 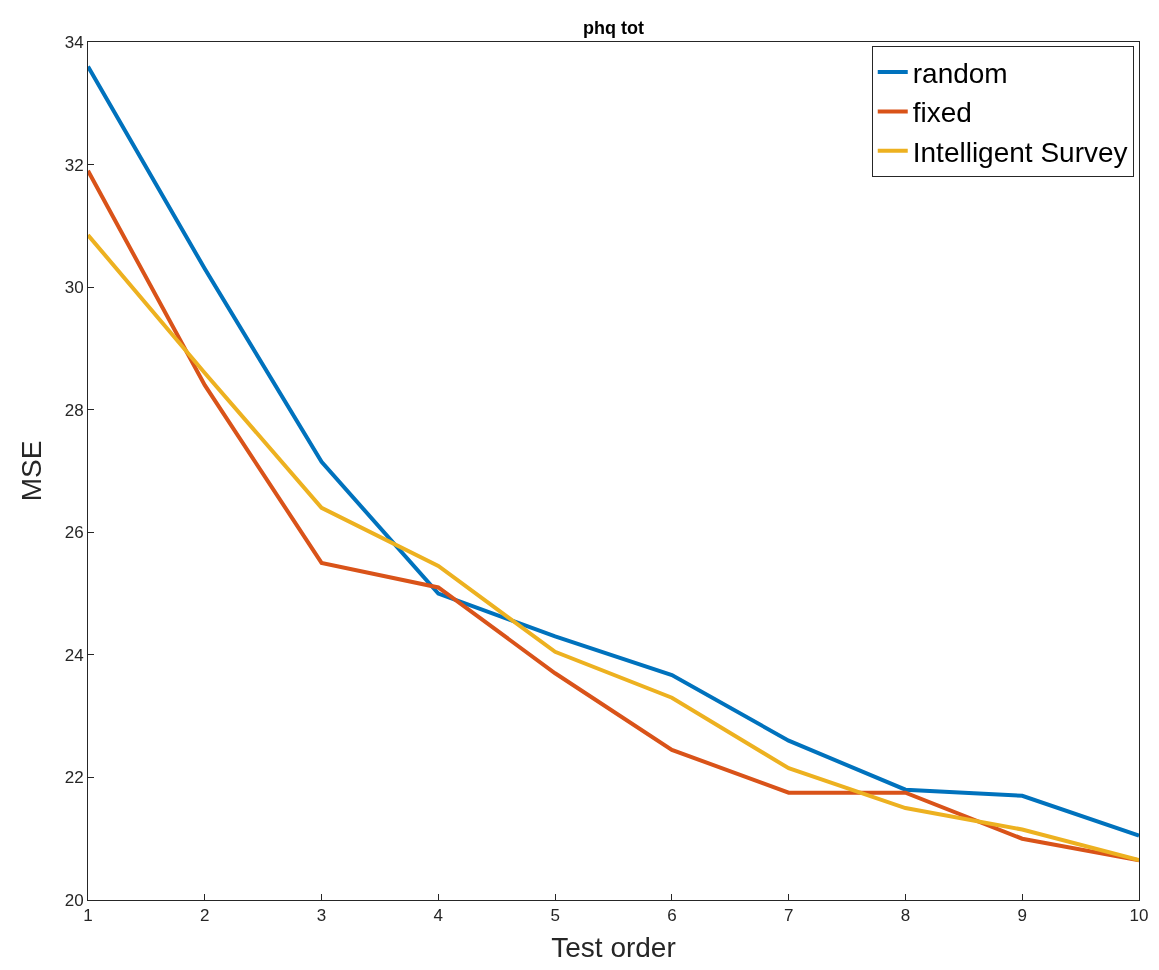 What do you see at coordinates (74, 533) in the screenshot?
I see `y-tick-label: 26` at bounding box center [74, 533].